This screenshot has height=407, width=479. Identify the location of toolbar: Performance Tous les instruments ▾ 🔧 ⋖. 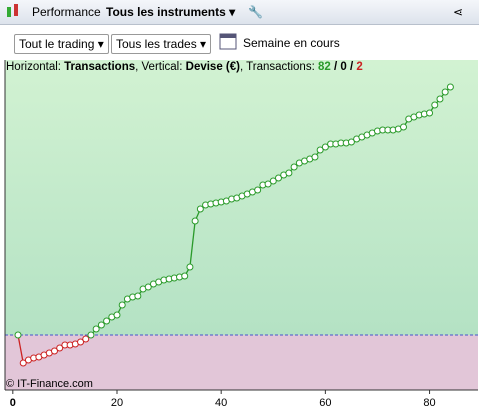
(239, 12).